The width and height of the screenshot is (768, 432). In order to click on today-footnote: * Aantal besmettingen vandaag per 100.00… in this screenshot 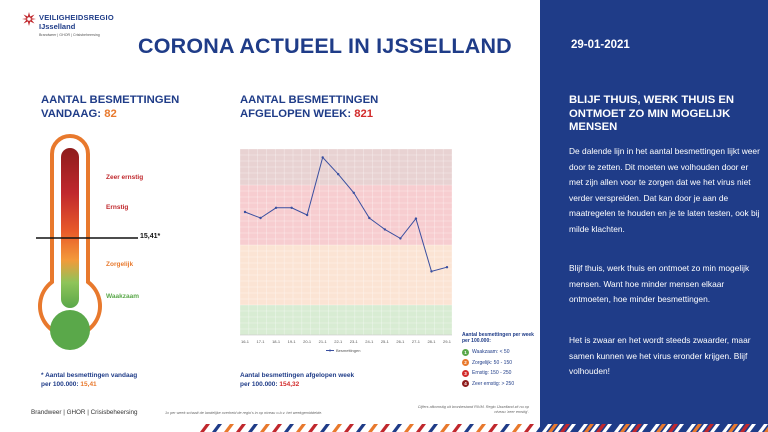, I will do `click(89, 380)`.